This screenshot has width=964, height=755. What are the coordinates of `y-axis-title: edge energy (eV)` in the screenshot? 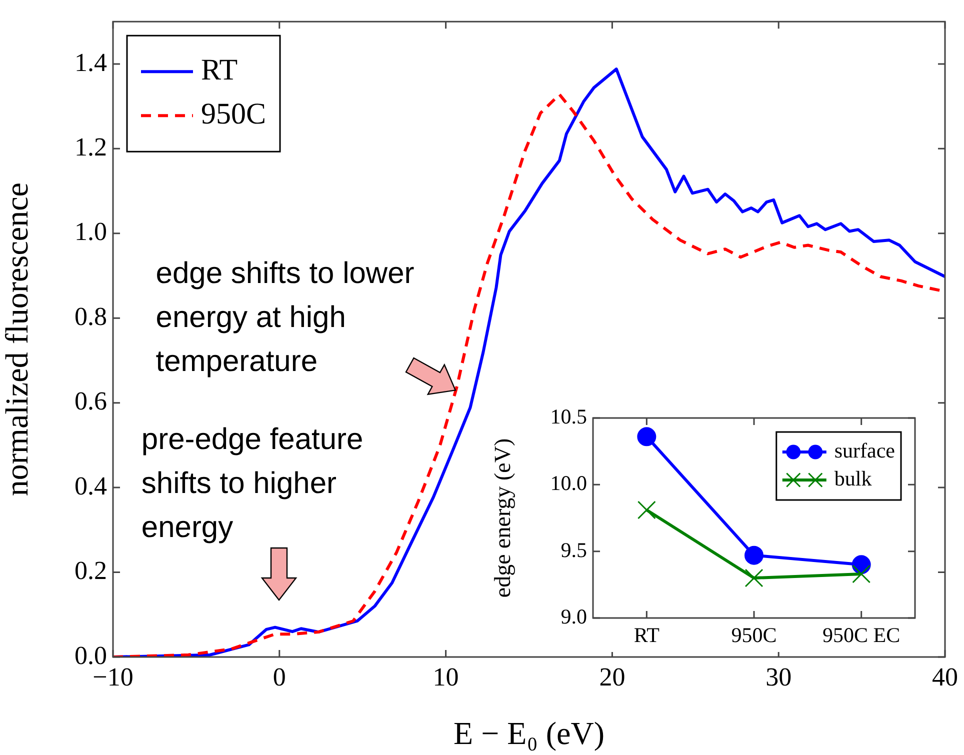 It's located at (502, 518).